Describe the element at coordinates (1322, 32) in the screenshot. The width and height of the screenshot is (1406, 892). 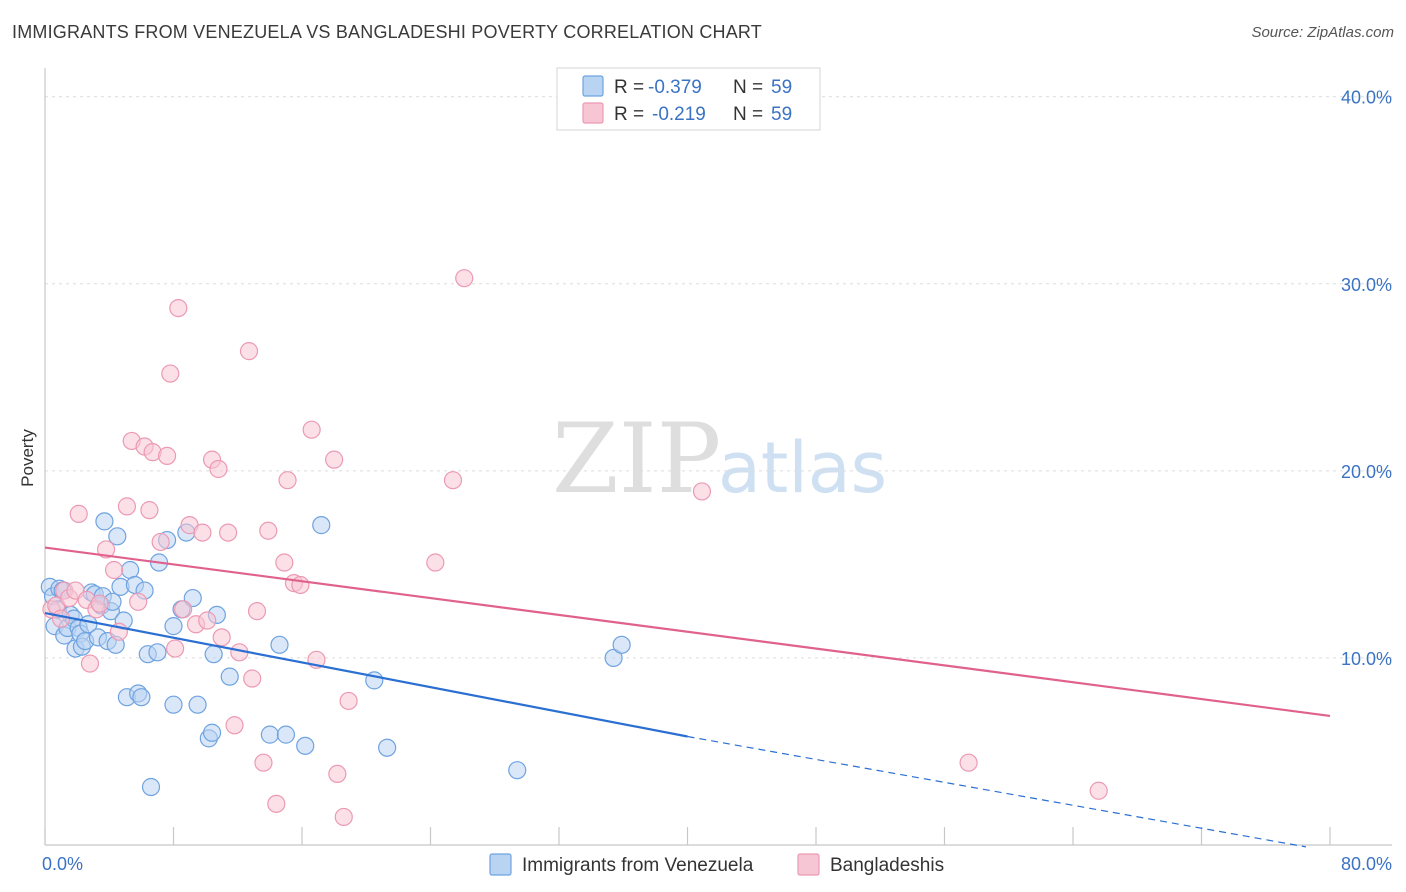
I see `source-credit: Source: ZipAtlas.com` at that location.